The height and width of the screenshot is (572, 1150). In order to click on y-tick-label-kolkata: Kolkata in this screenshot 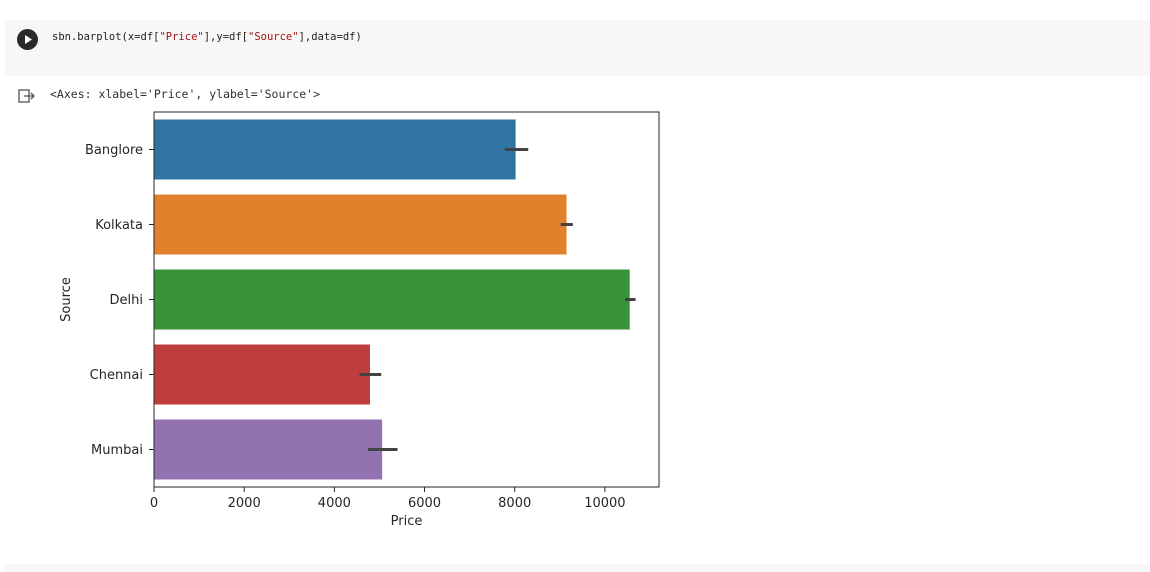, I will do `click(119, 225)`.